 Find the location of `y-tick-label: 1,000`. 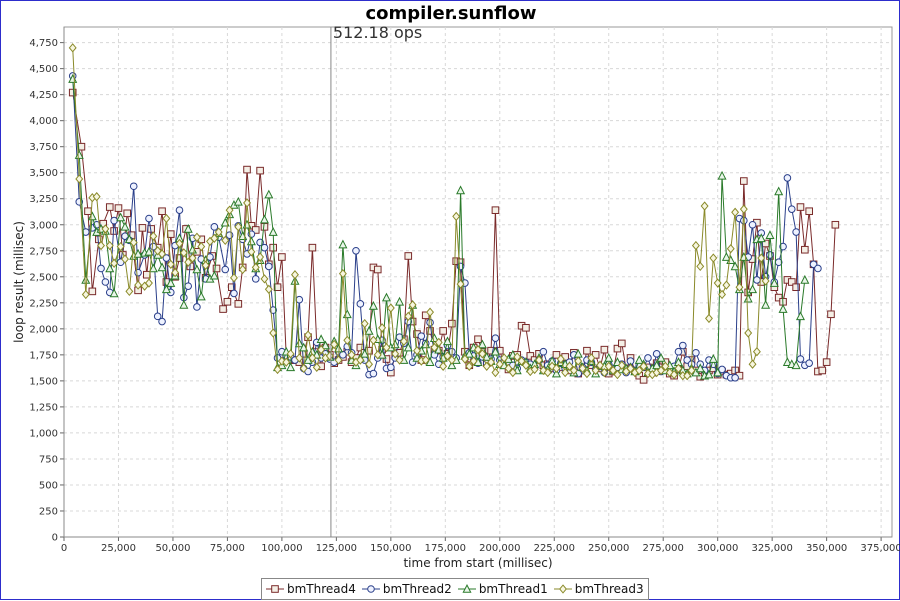

y-tick-label: 1,000 is located at coordinates (43, 433).